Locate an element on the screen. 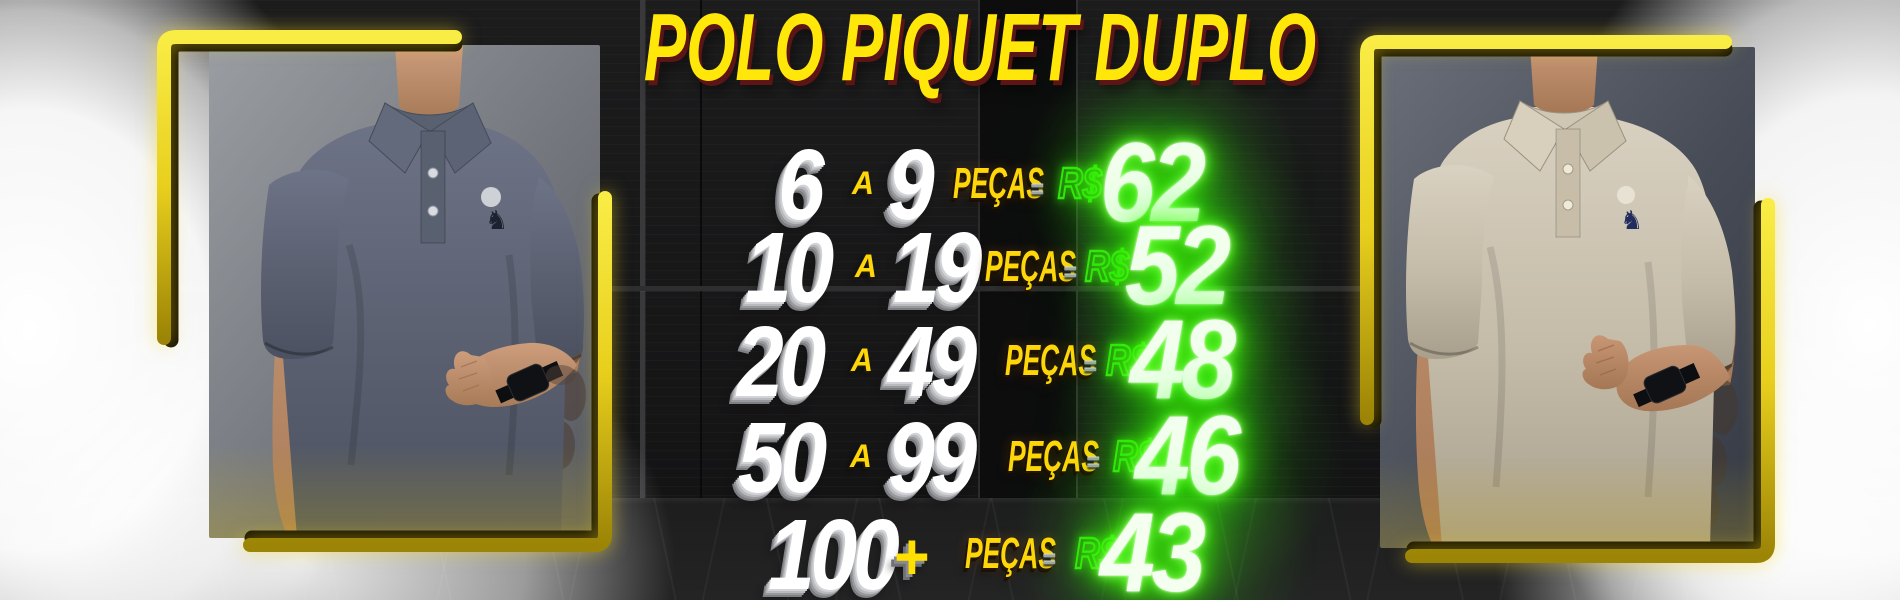  tier-price-value: 46 is located at coordinates (1188, 455).